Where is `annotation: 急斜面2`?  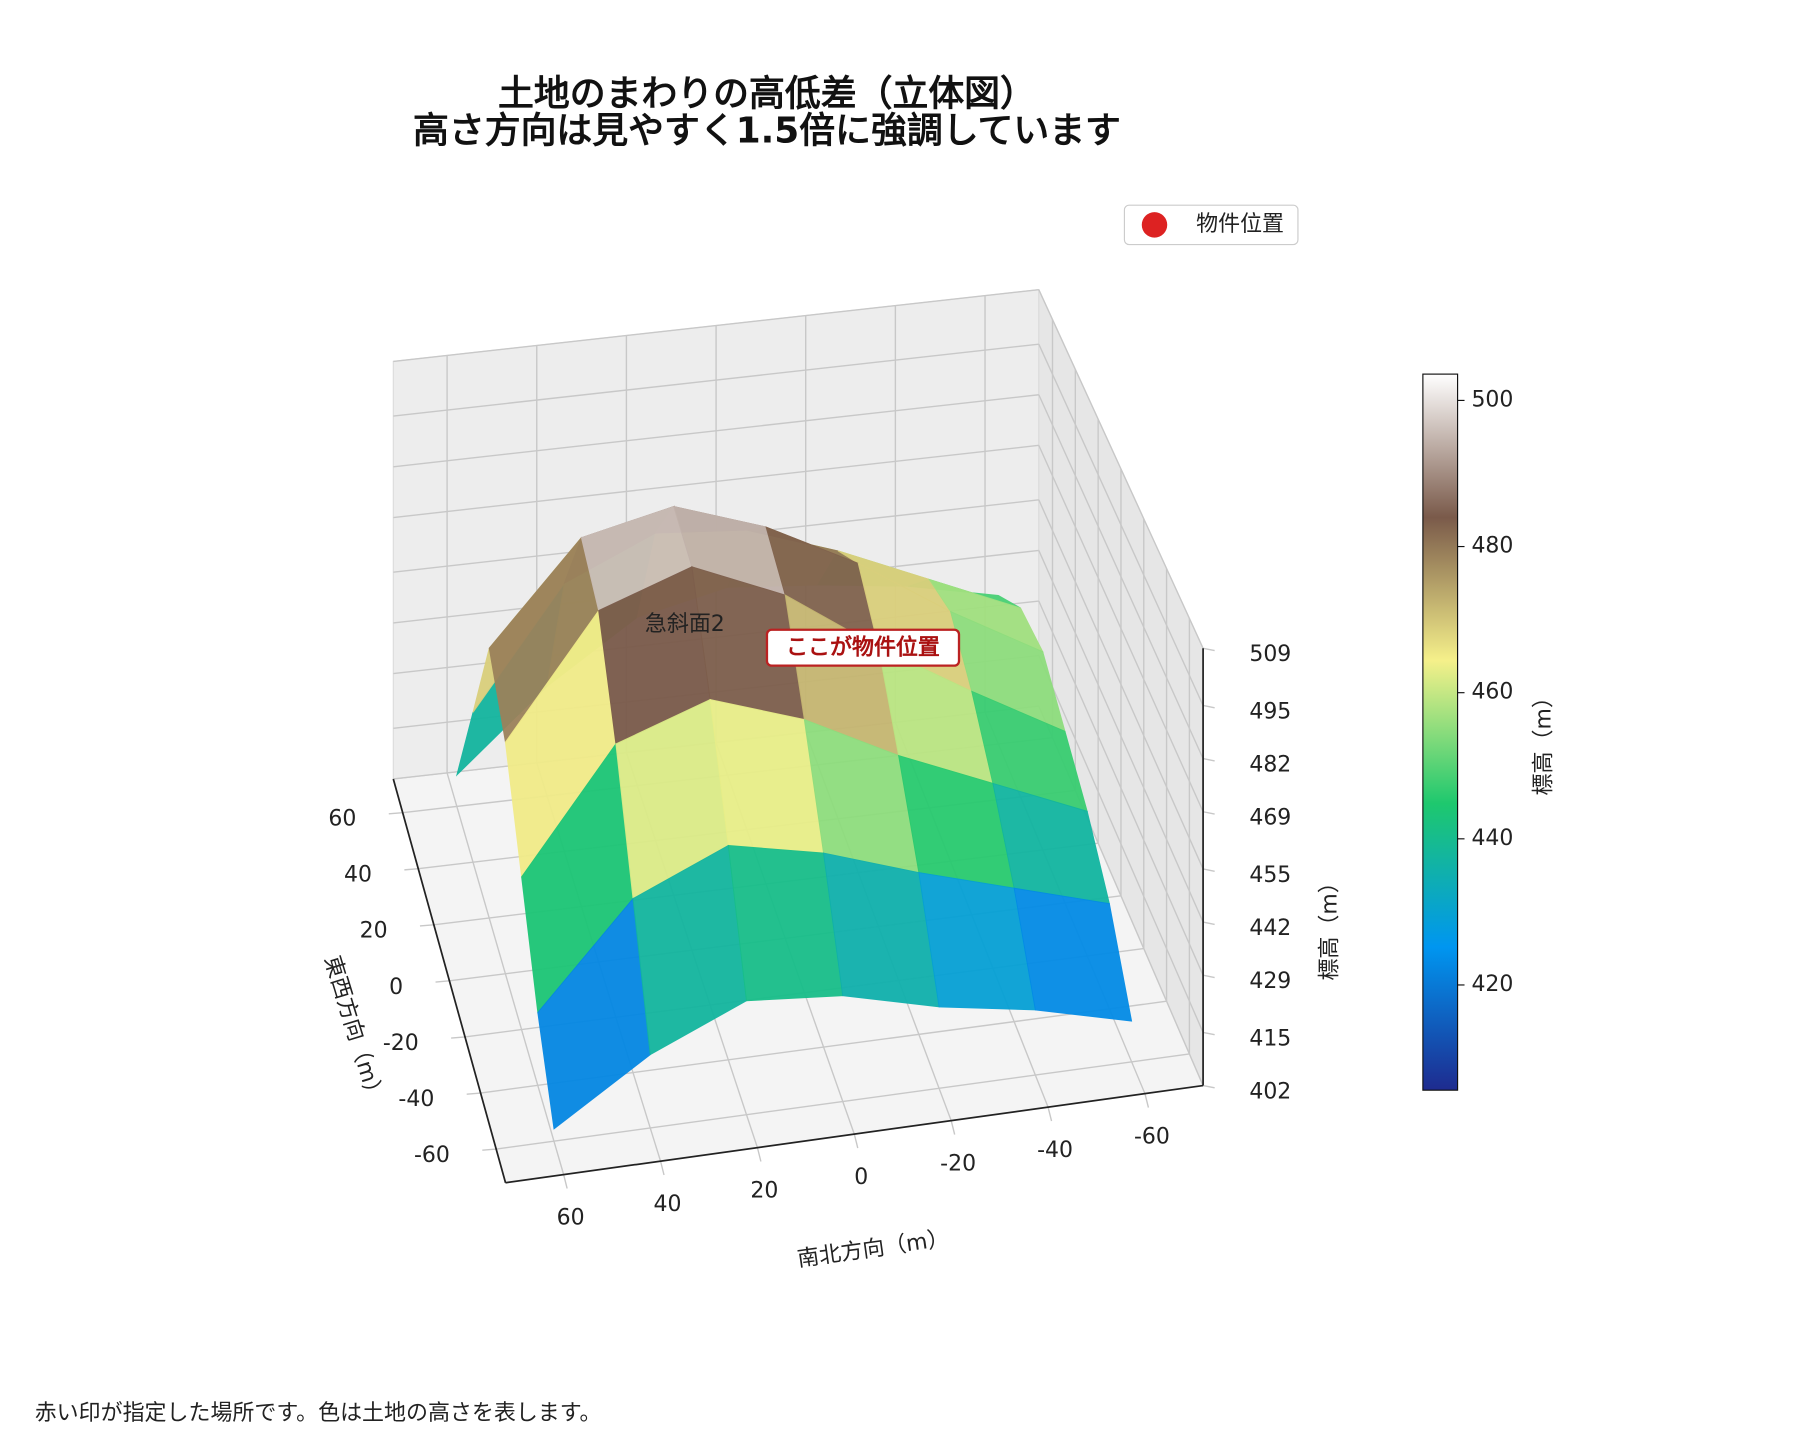 annotation: 急斜面2 is located at coordinates (685, 624).